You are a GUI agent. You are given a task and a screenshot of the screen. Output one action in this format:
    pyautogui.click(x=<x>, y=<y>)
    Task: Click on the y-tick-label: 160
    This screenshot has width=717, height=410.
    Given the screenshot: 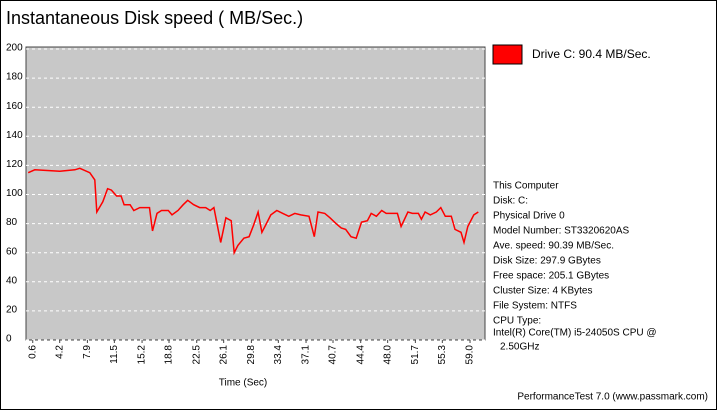 What is the action you would take?
    pyautogui.click(x=14, y=106)
    